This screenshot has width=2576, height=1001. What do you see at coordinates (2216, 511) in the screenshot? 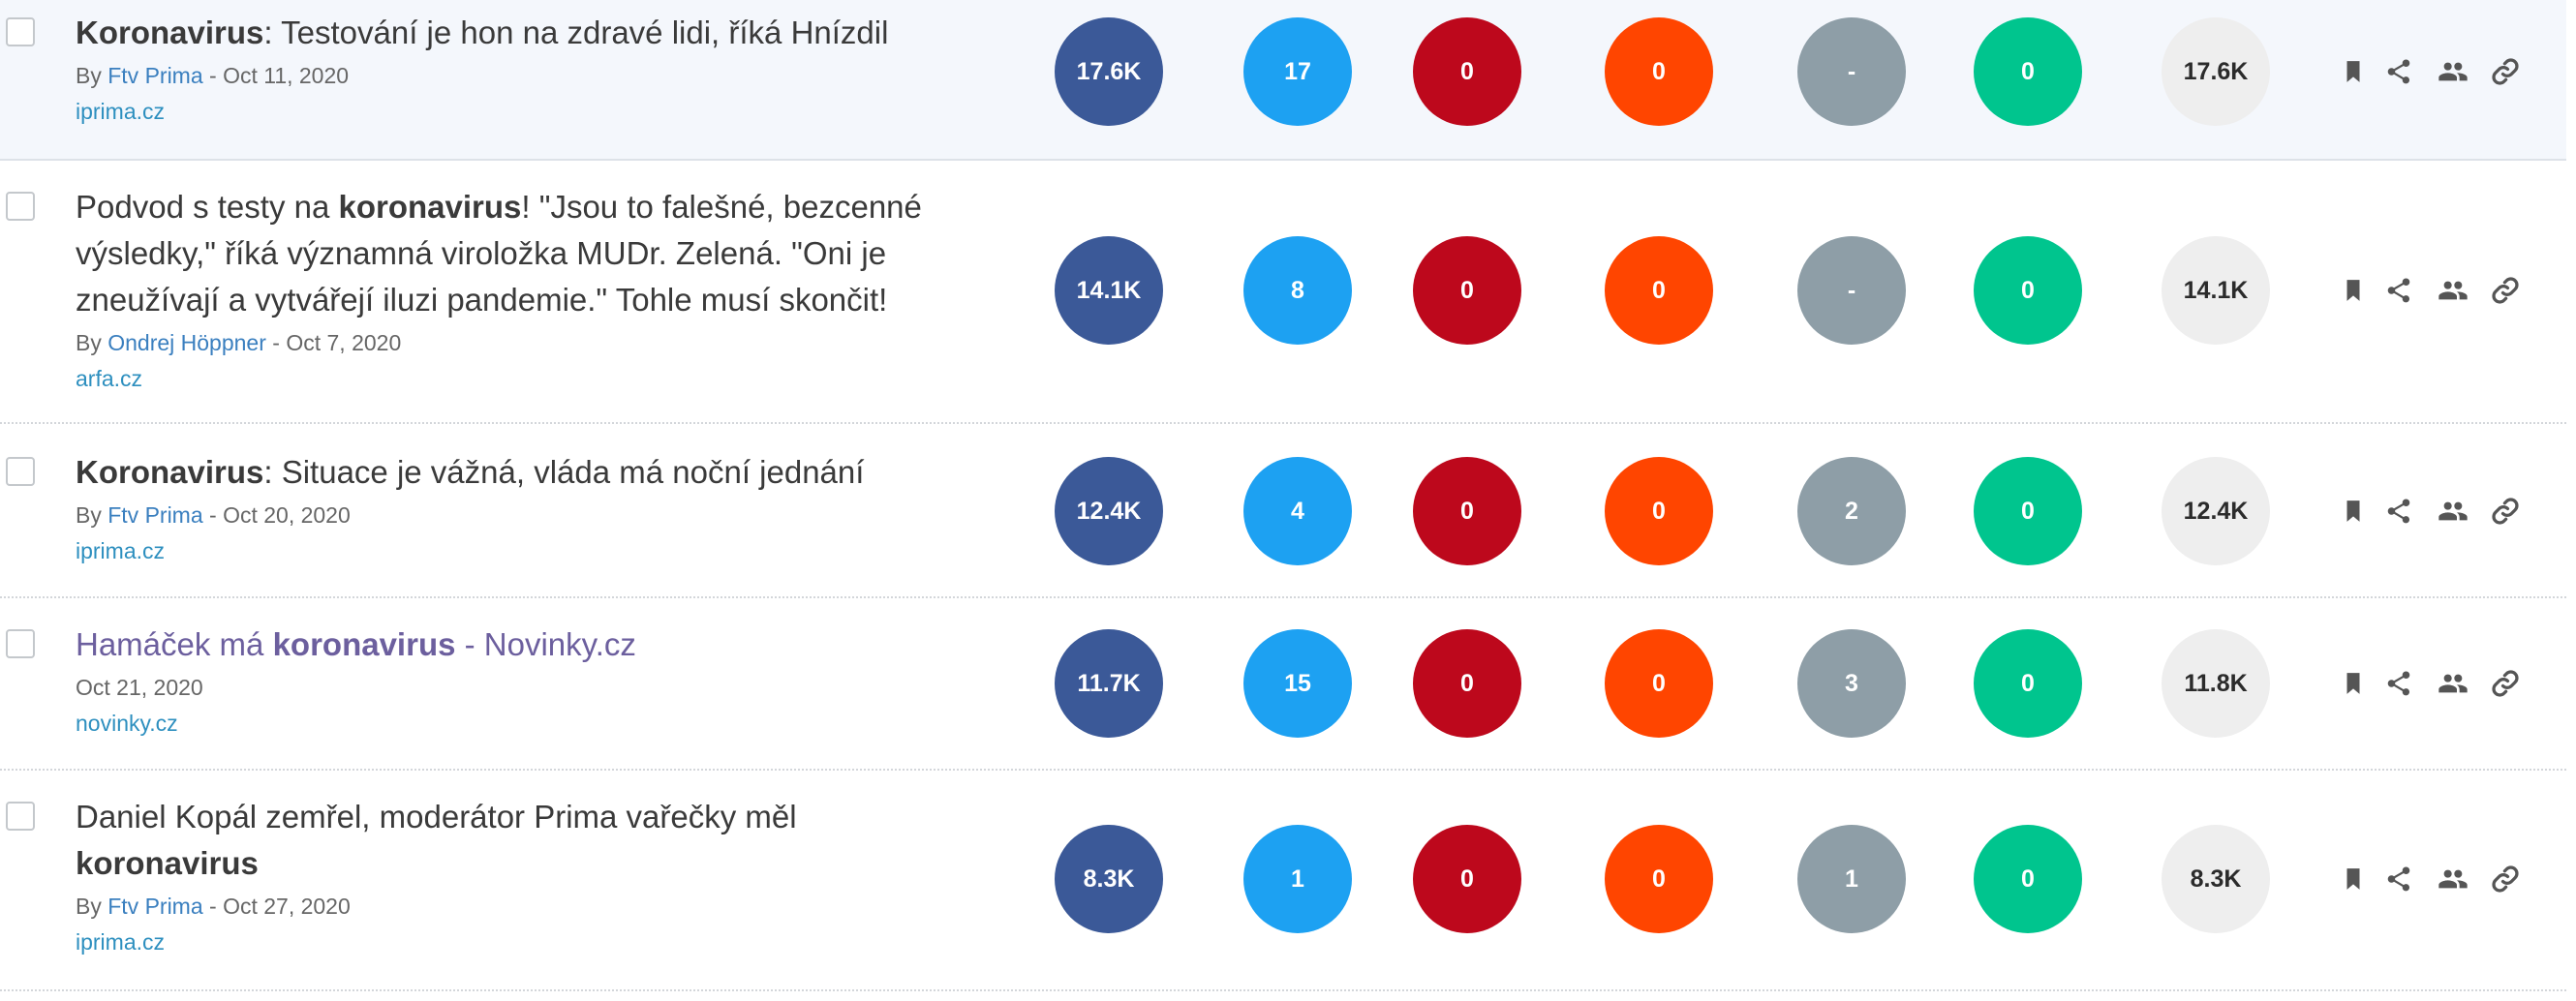
I see `total-engagement-circle: 12.4K` at bounding box center [2216, 511].